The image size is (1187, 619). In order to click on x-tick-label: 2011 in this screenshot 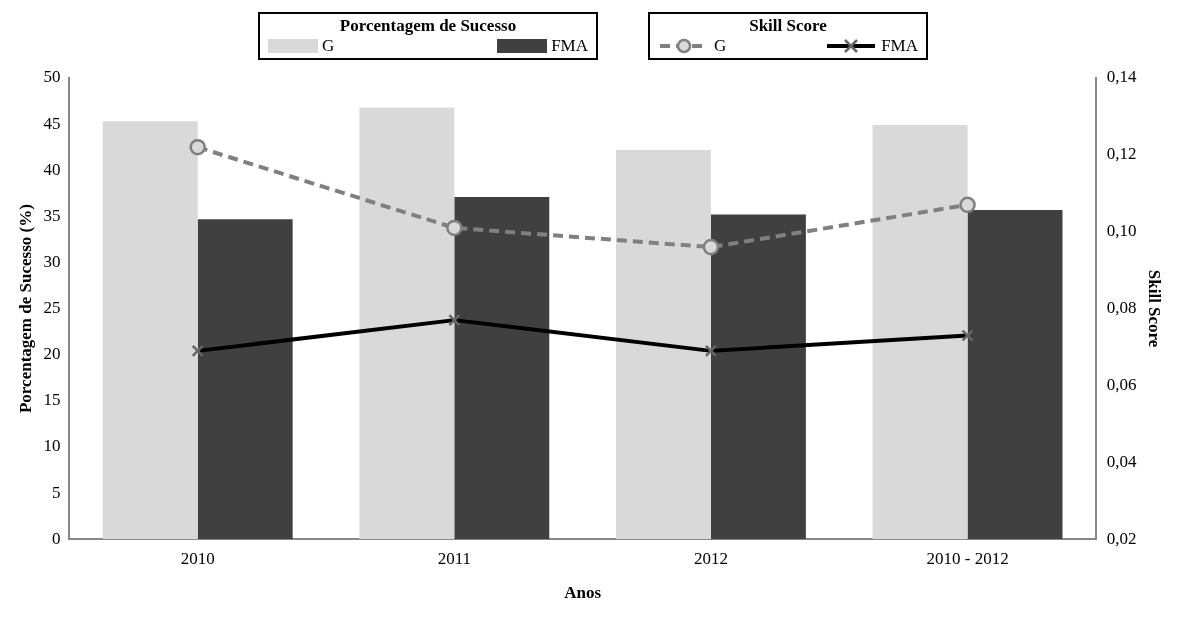, I will do `click(454, 558)`.